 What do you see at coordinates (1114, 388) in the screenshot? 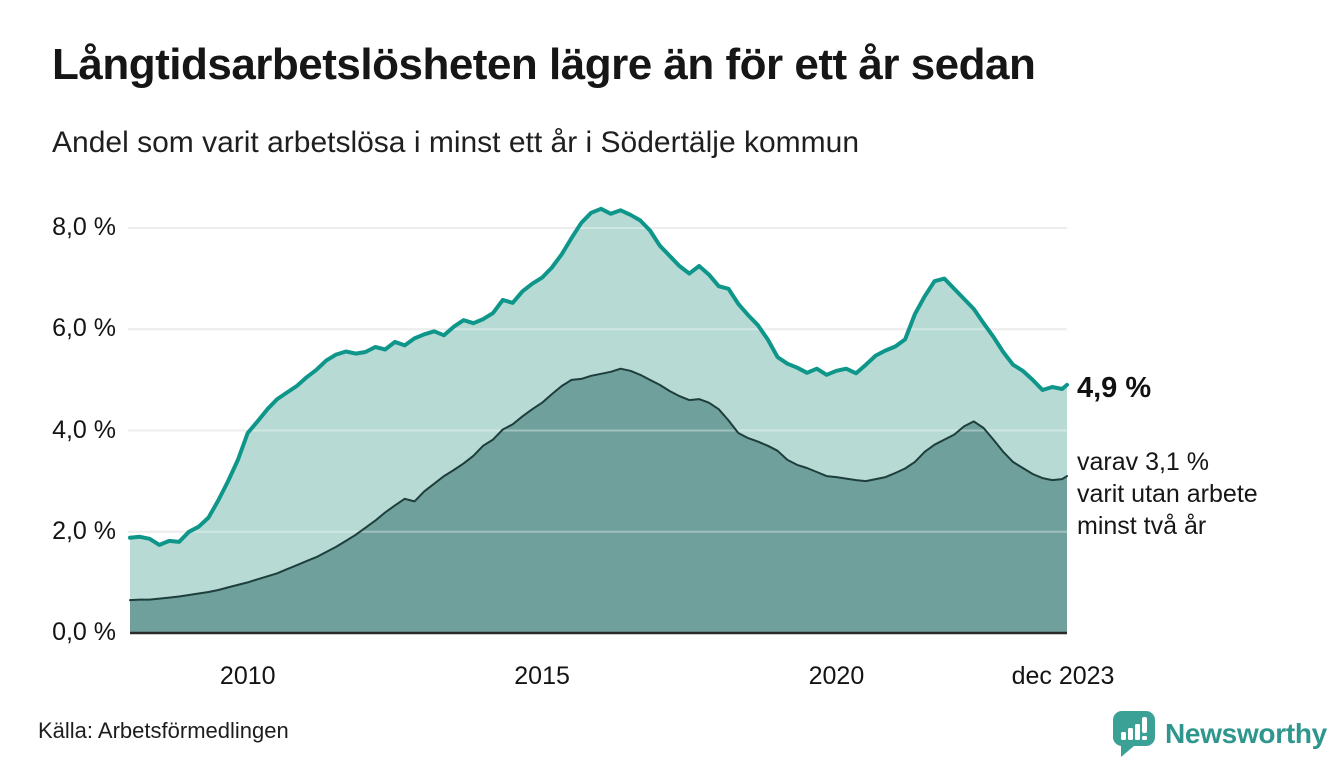
I see `latest-value-label: 4,9 %` at bounding box center [1114, 388].